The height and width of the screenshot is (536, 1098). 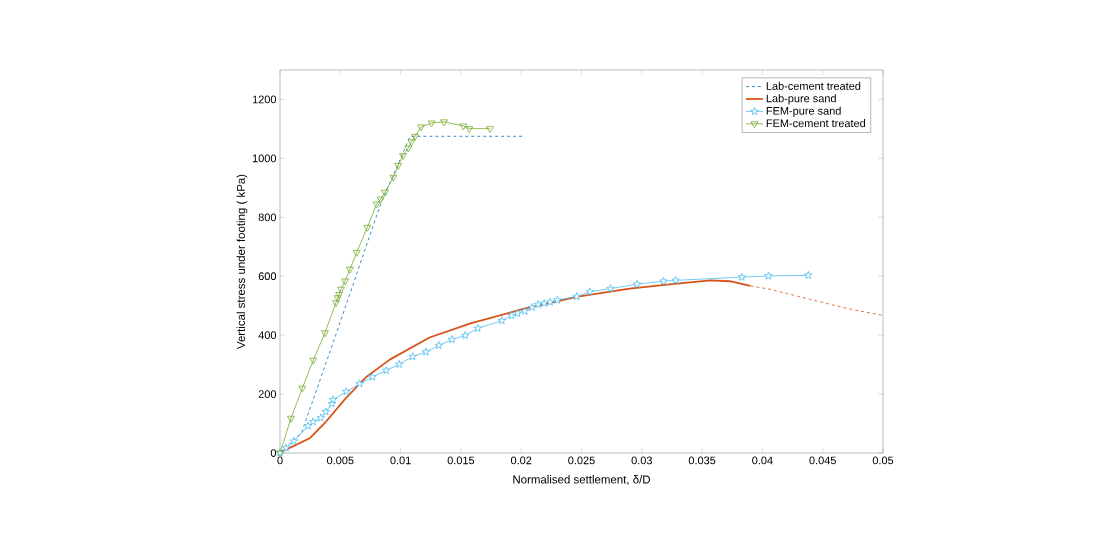 I want to click on x-tick-label: 0.05, so click(x=883, y=460).